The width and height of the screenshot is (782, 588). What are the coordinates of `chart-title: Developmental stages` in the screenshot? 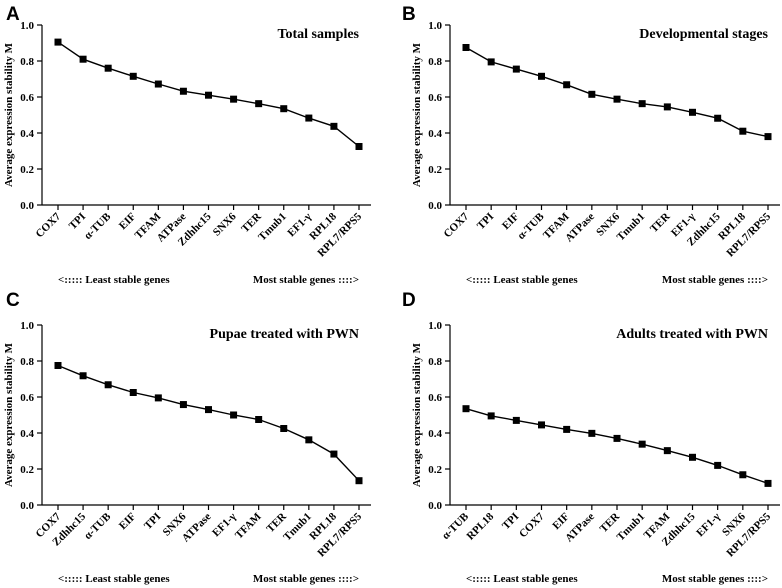 It's located at (703, 34).